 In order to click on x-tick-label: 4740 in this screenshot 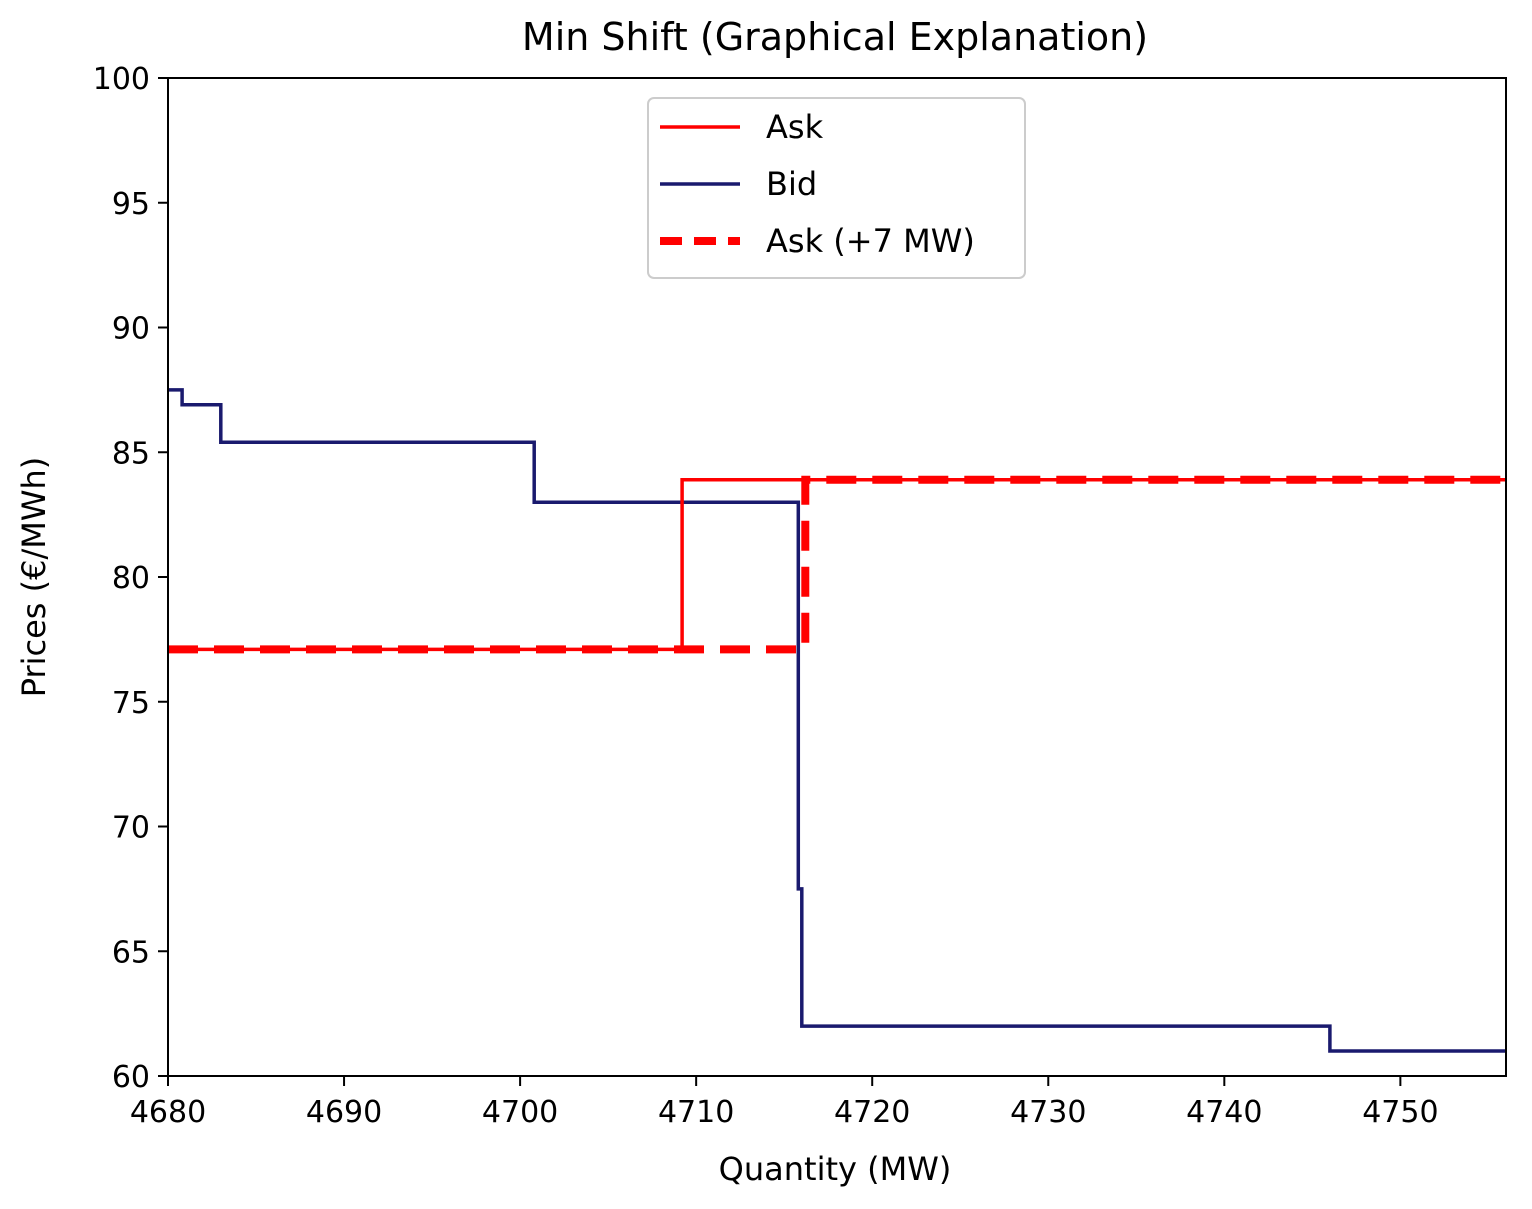, I will do `click(1224, 1112)`.